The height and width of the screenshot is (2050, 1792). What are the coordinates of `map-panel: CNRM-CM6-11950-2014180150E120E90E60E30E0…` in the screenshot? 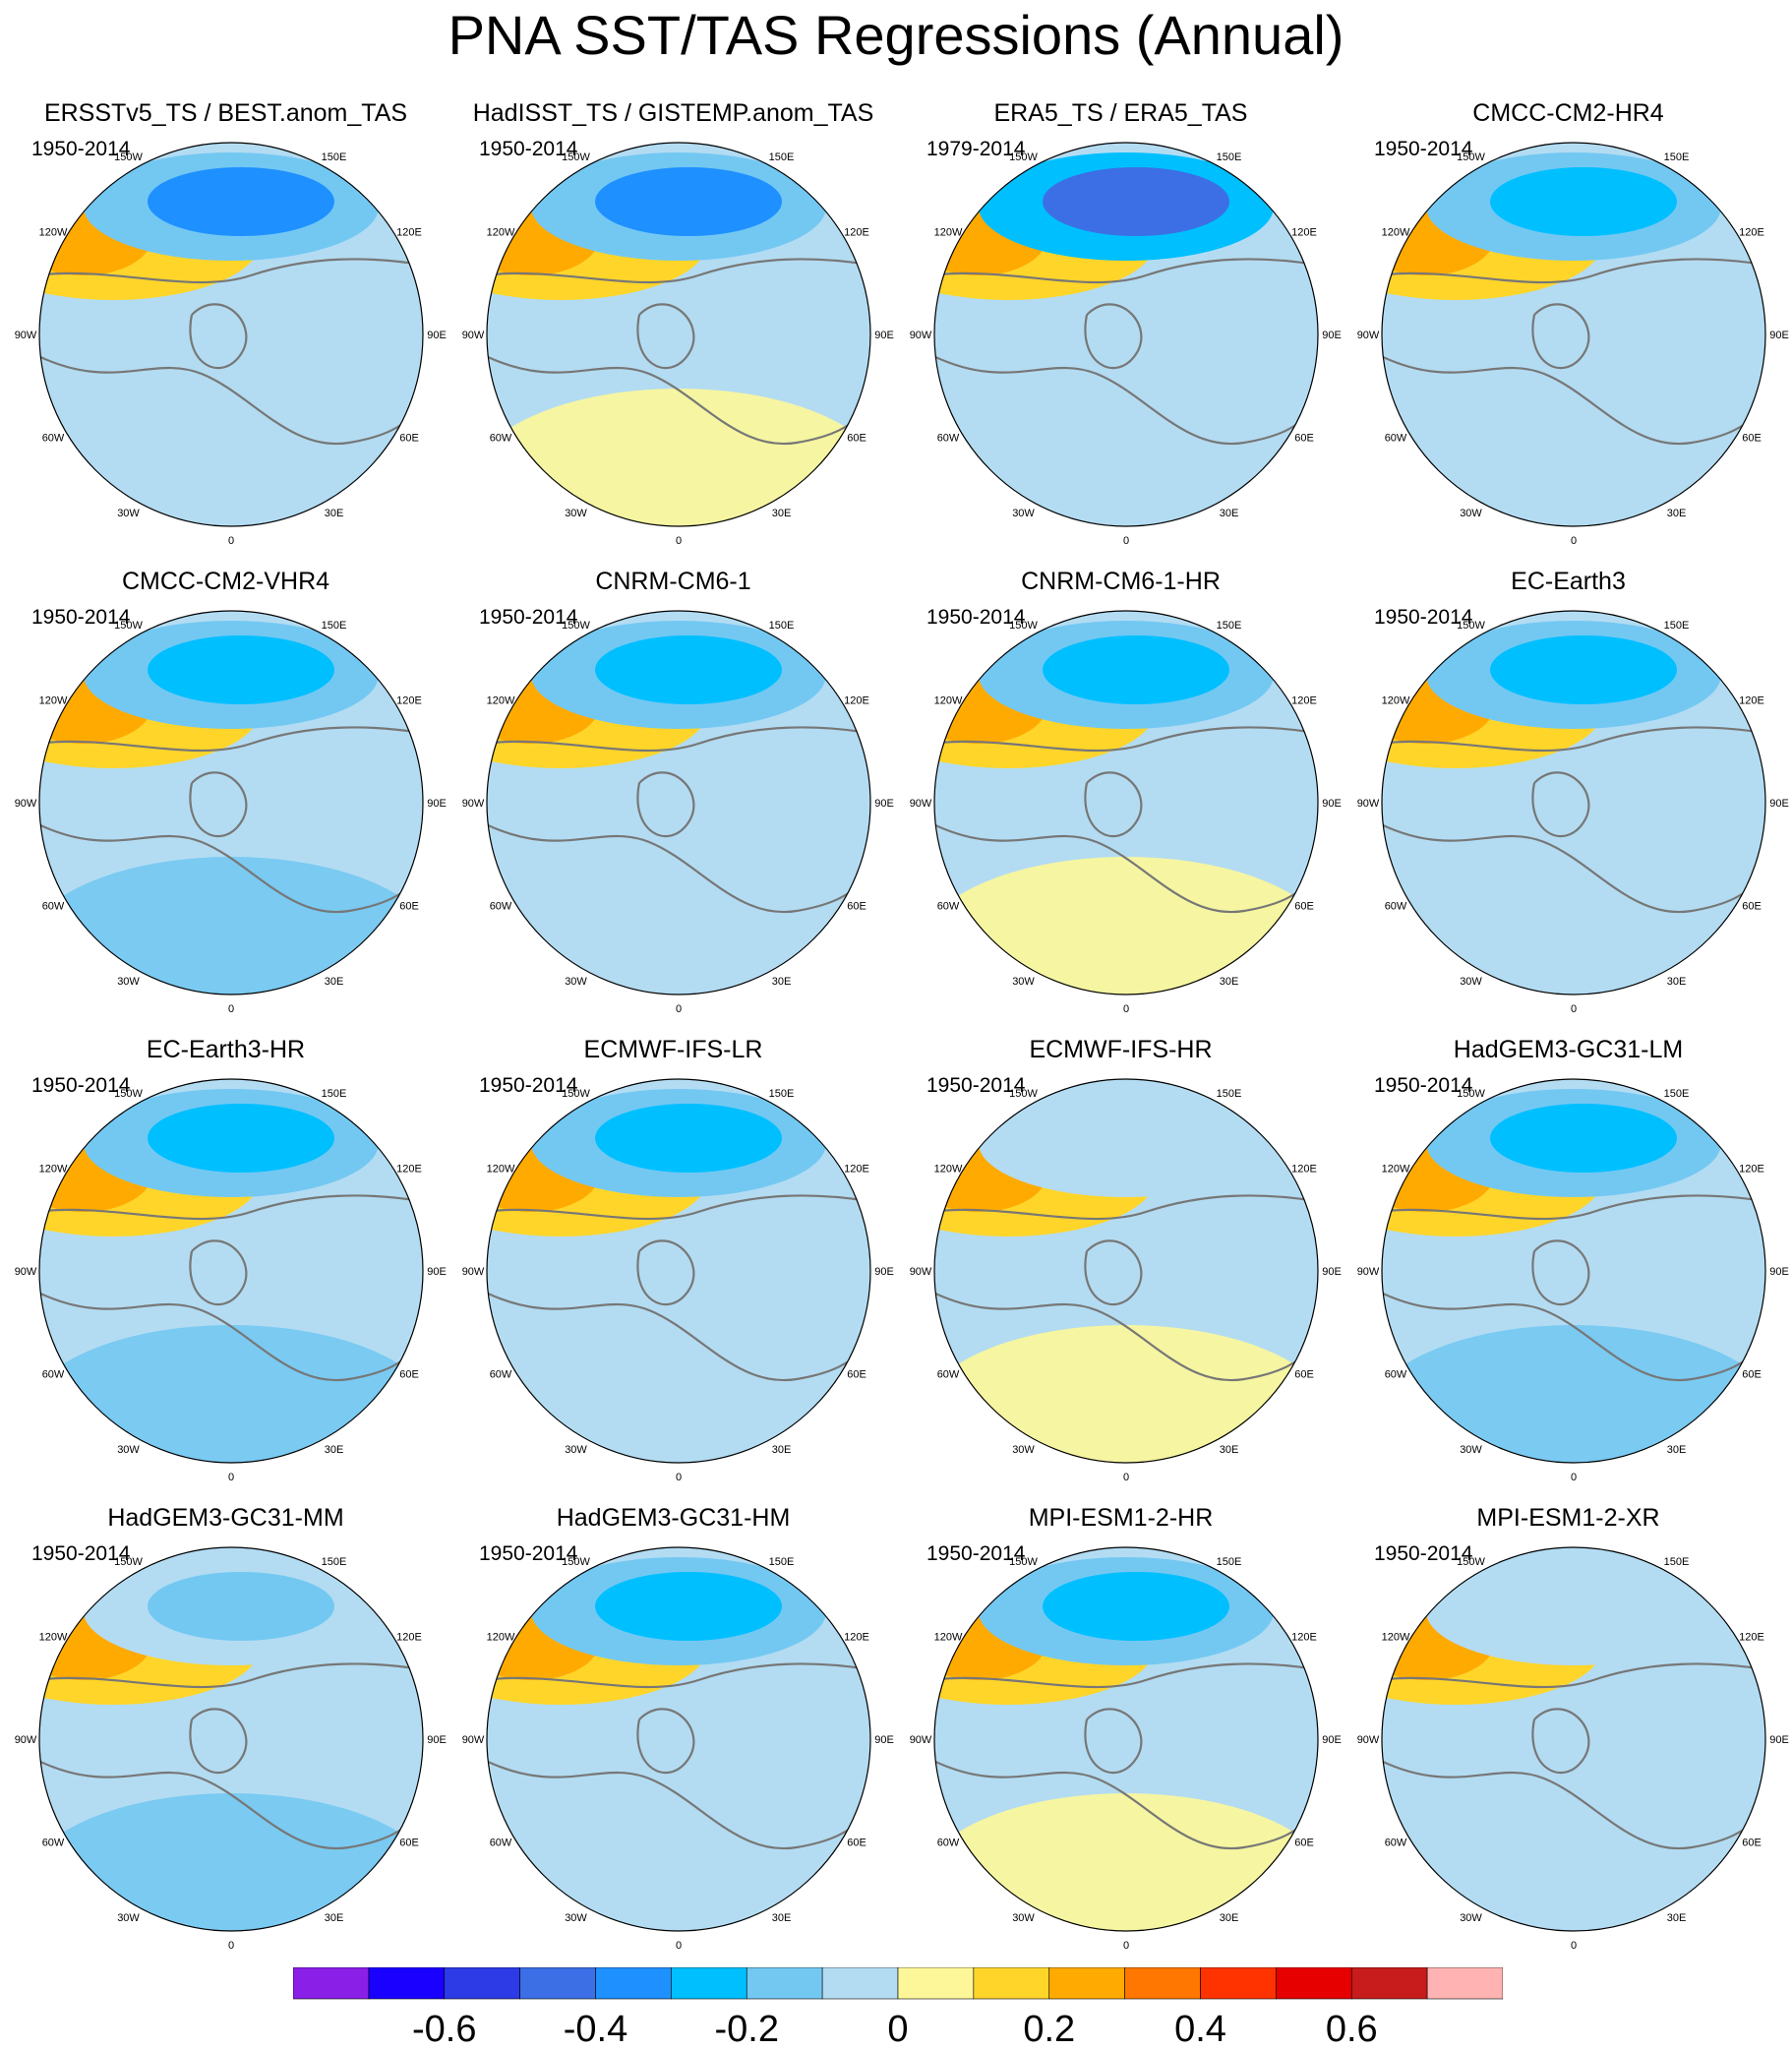 It's located at (673, 798).